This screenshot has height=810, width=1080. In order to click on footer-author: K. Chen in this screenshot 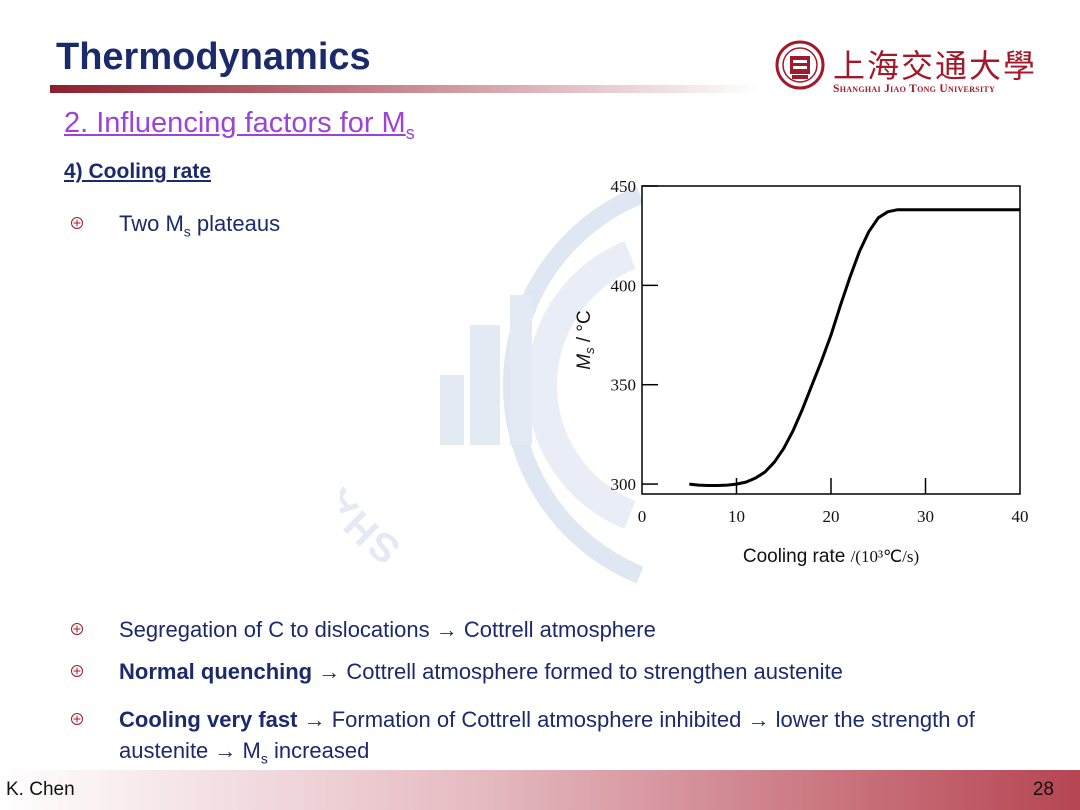, I will do `click(40, 789)`.